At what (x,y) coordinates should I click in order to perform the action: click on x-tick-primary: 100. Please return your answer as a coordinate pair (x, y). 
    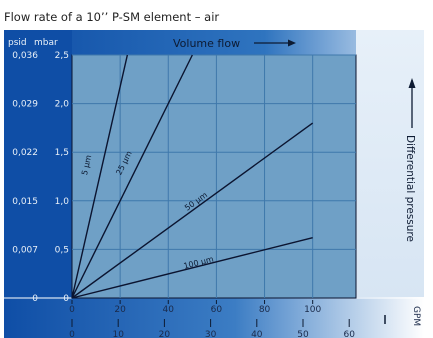
    Looking at the image, I should click on (312, 310).